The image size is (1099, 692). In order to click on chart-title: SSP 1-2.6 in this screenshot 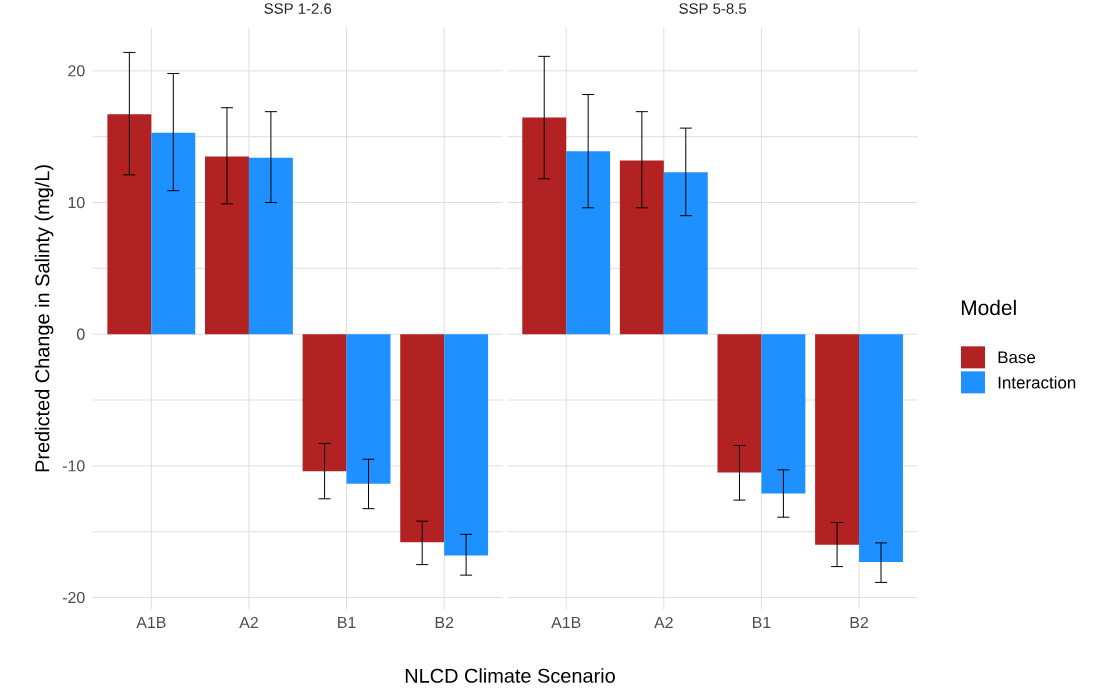, I will do `click(298, 8)`.